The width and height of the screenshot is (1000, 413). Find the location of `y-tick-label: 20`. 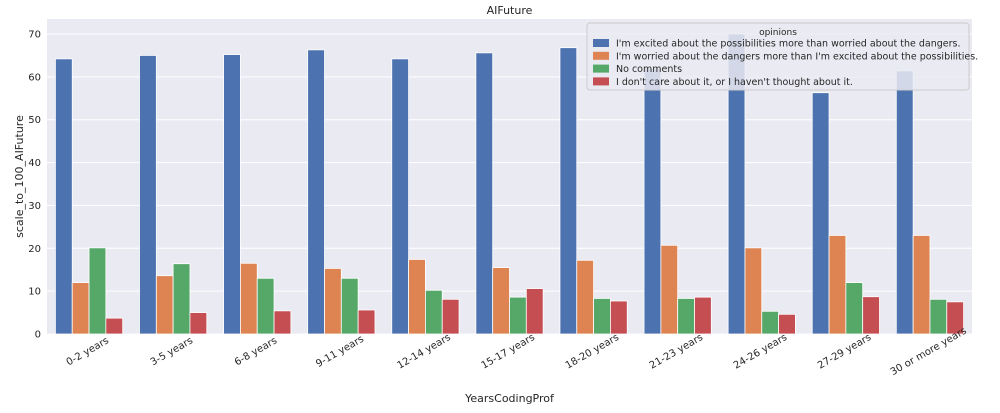

y-tick-label: 20 is located at coordinates (34, 249).